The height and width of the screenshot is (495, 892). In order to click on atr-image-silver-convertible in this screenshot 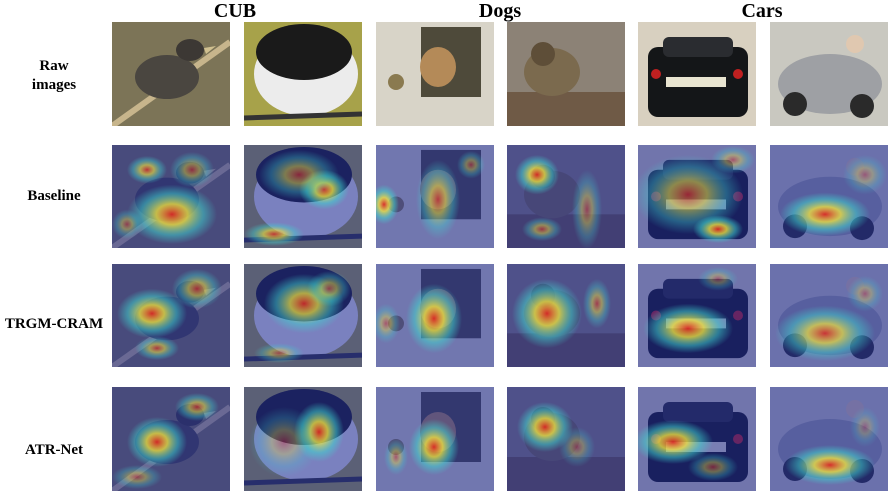, I will do `click(829, 439)`.